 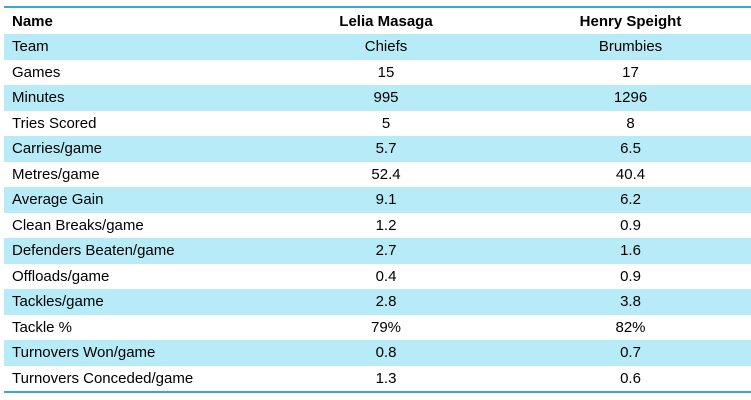 I want to click on player-a-value: 0.4, so click(x=386, y=276).